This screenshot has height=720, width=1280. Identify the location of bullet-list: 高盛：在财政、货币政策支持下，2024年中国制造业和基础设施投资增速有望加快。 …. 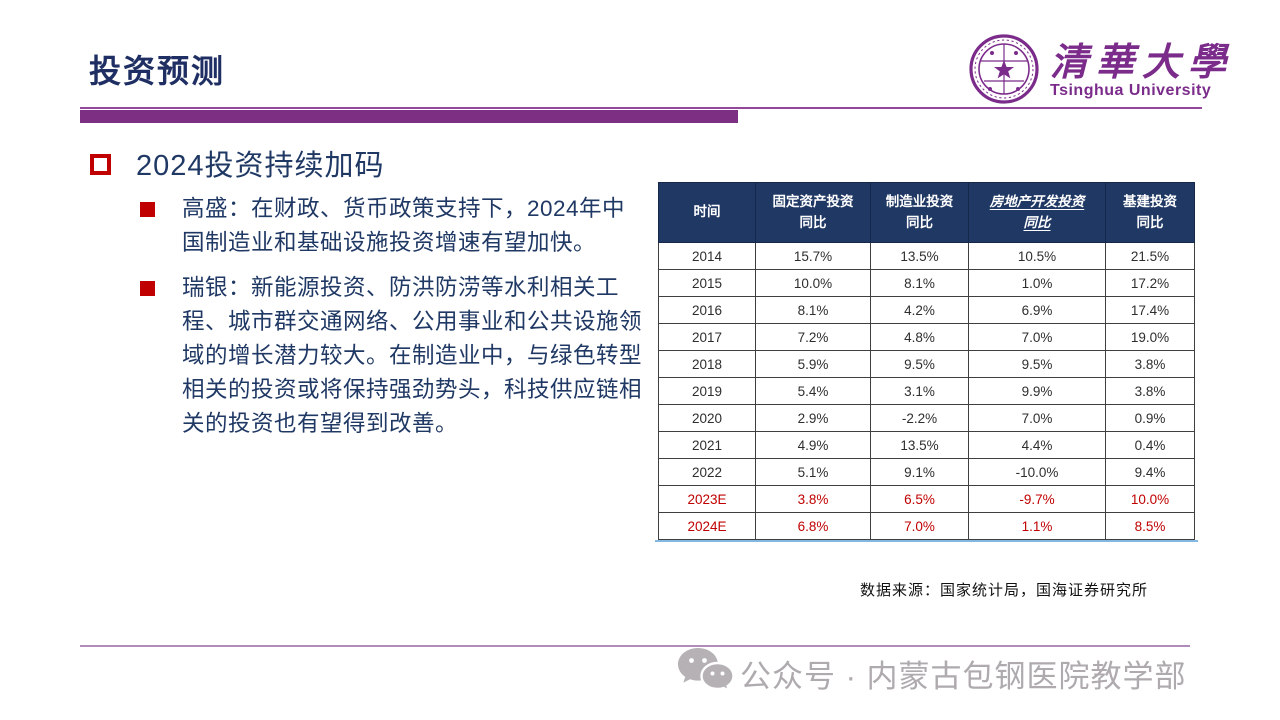
(395, 322).